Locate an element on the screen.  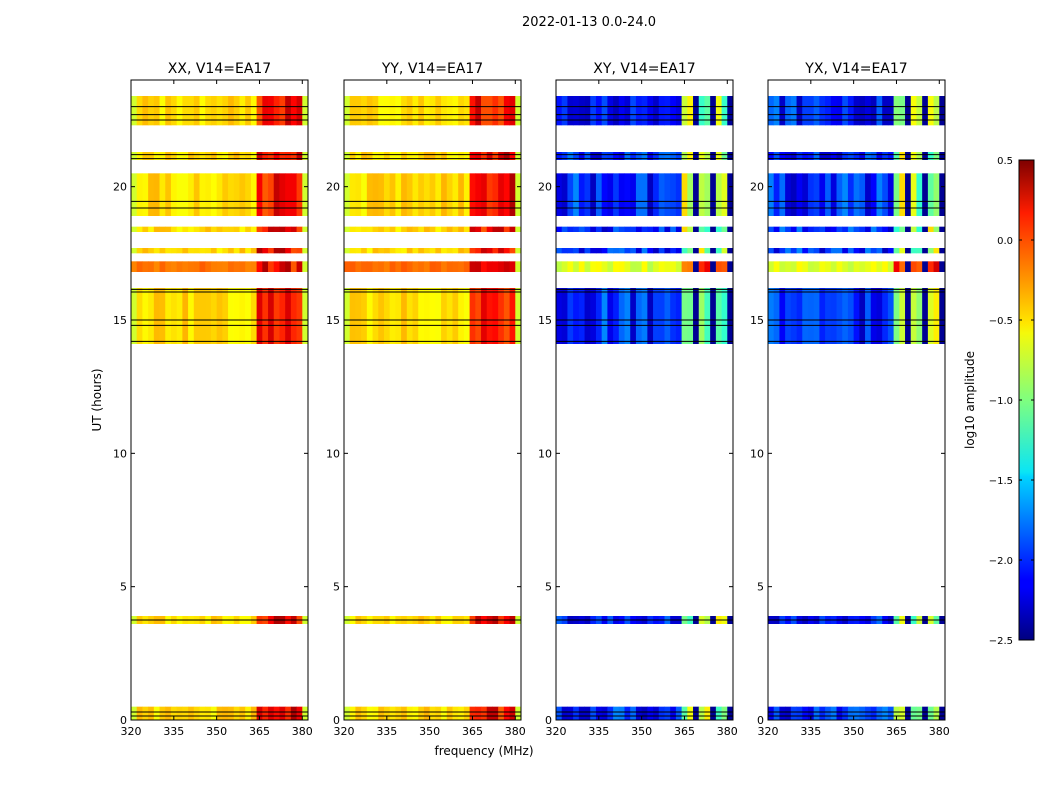
y-tick-label: 10 is located at coordinates (333, 453).